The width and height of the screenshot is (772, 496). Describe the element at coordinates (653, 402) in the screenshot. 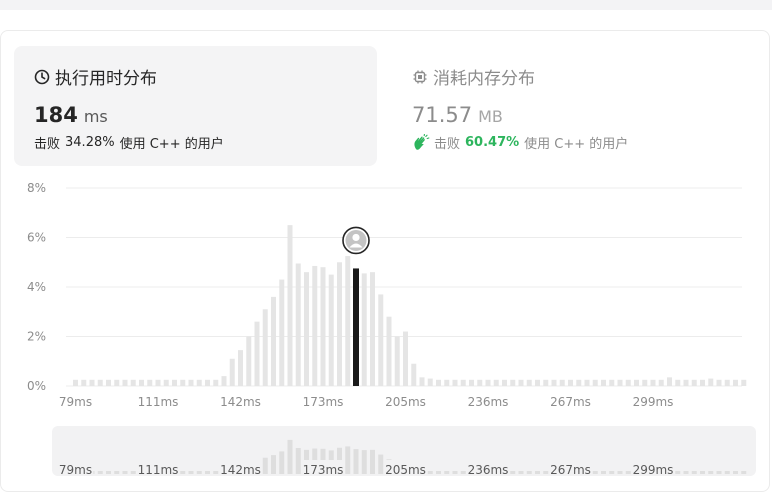

I see `x-tick-label: 299ms` at that location.